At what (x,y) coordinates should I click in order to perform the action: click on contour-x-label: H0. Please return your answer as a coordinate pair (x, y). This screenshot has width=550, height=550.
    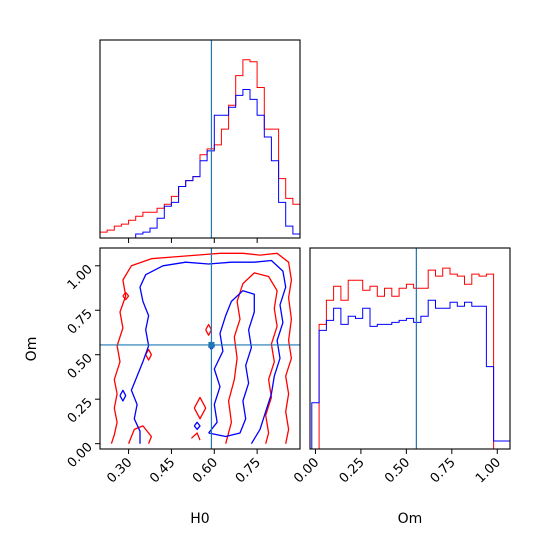
    Looking at the image, I should click on (199, 519).